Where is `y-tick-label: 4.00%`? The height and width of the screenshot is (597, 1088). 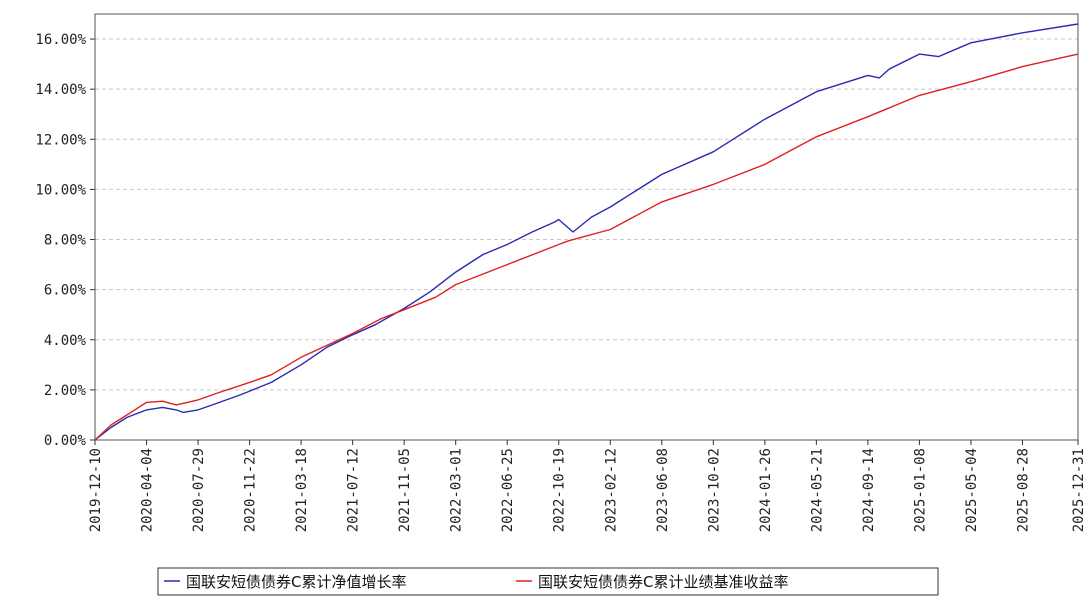
y-tick-label: 4.00% is located at coordinates (65, 341).